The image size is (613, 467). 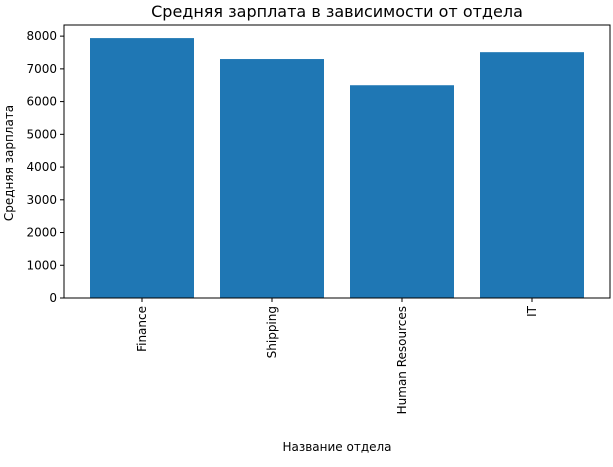 I want to click on y-tick-label: 6000, so click(x=41, y=102).